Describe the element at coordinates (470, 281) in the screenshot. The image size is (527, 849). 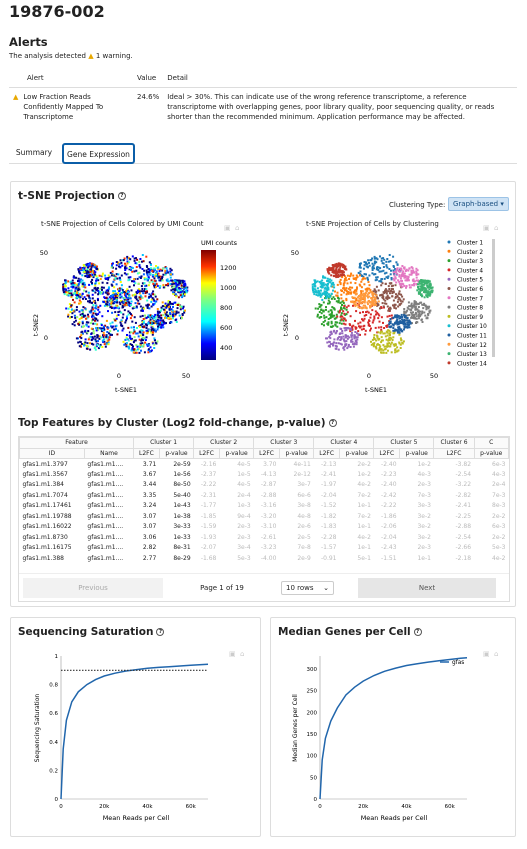
I see `legend-item: Cluster 5` at that location.